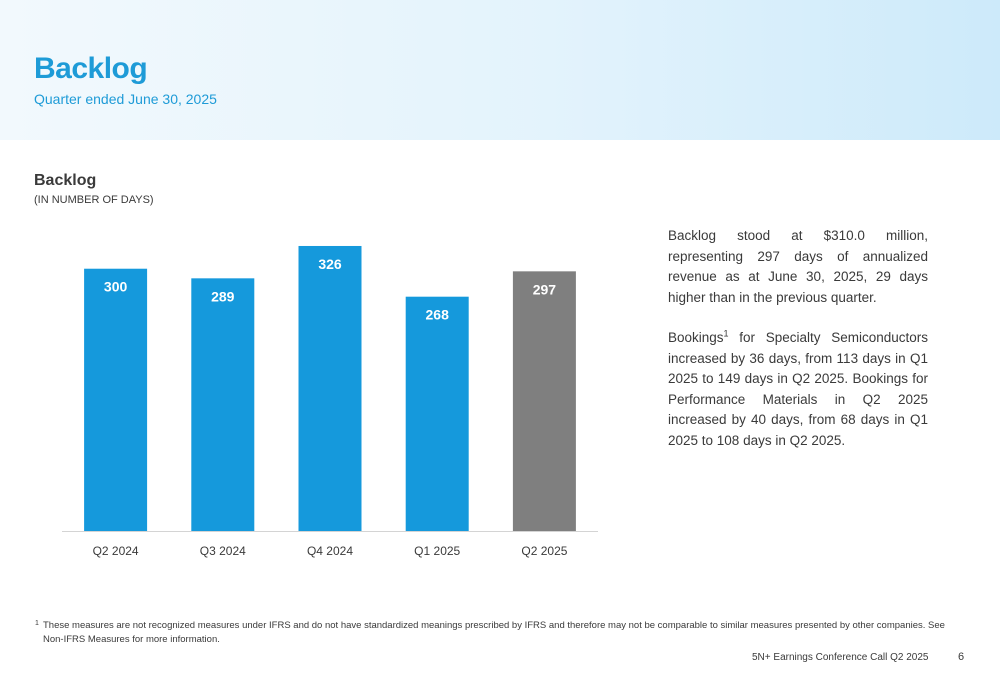 The height and width of the screenshot is (685, 1000). What do you see at coordinates (125, 99) in the screenshot?
I see `page-subtitle: Quarter ended June 30, 2025` at bounding box center [125, 99].